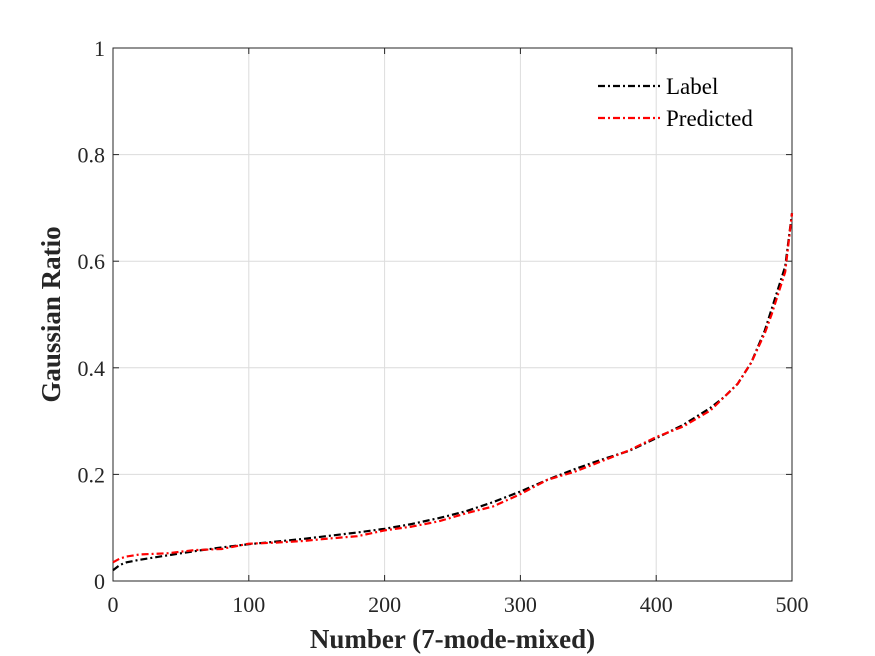 The width and height of the screenshot is (875, 656). What do you see at coordinates (675, 102) in the screenshot?
I see `legend: Label Predicted` at bounding box center [675, 102].